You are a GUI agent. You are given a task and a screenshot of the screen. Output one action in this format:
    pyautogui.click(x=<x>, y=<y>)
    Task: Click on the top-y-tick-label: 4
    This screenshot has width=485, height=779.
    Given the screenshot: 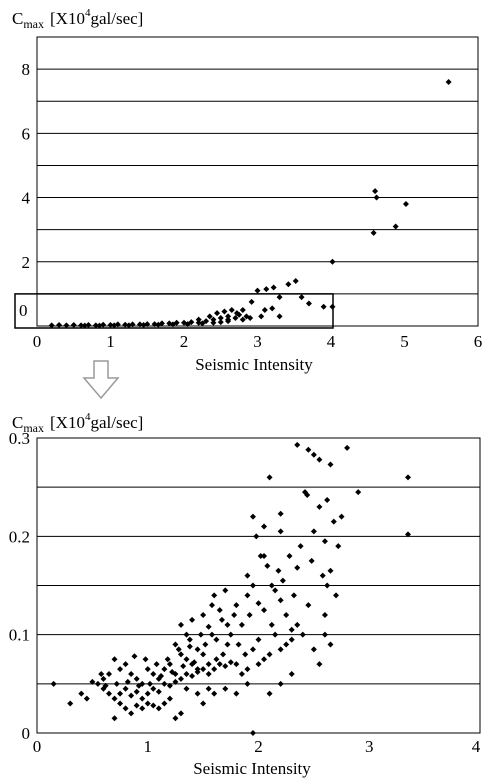 What is the action you would take?
    pyautogui.click(x=26, y=198)
    